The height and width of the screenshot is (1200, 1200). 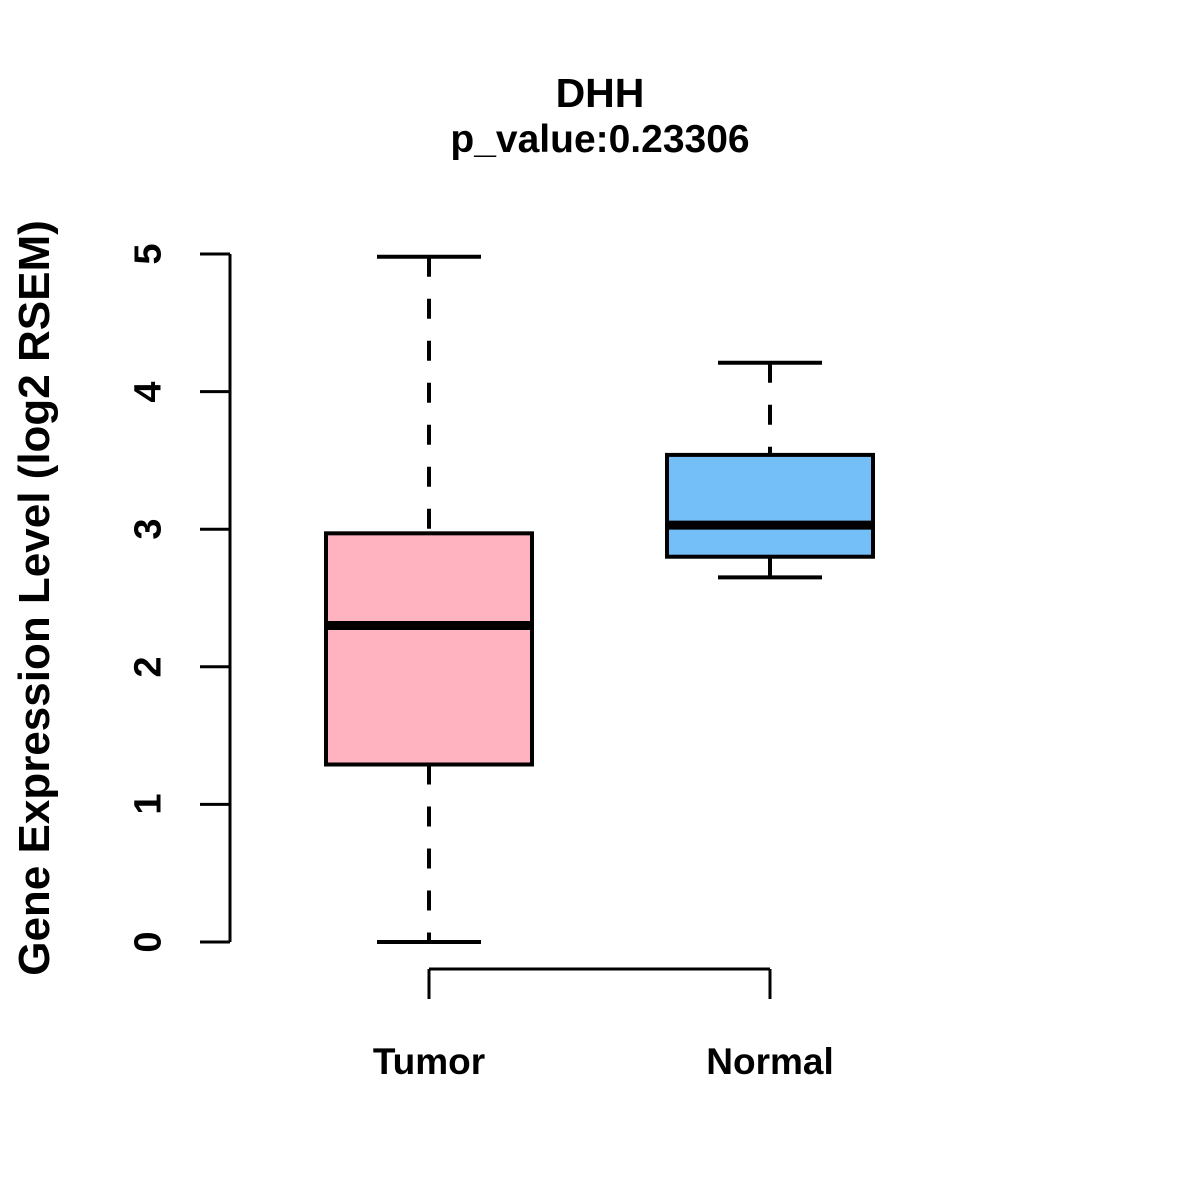 What do you see at coordinates (34, 598) in the screenshot?
I see `y-axis-label: Gene Expression Level (log2 RSEM)` at bounding box center [34, 598].